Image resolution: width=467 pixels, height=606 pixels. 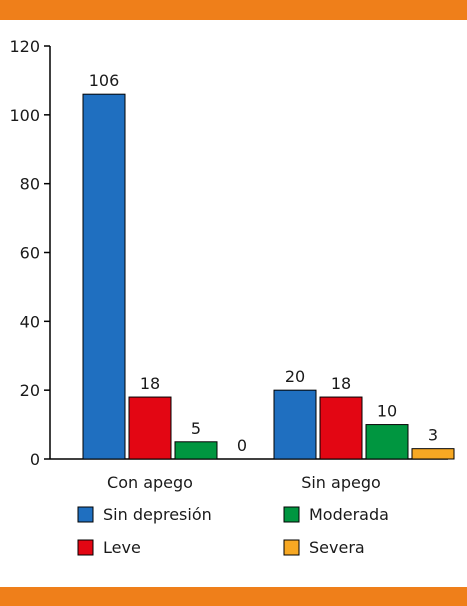 What do you see at coordinates (196, 428) in the screenshot?
I see `bar-value-label: 5` at bounding box center [196, 428].